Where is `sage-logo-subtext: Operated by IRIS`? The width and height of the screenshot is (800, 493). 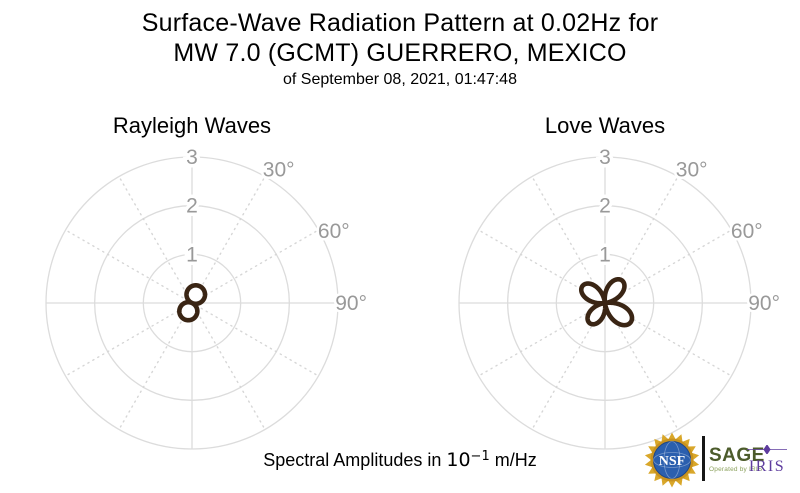 sage-logo-subtext: Operated by IRIS is located at coordinates (736, 469).